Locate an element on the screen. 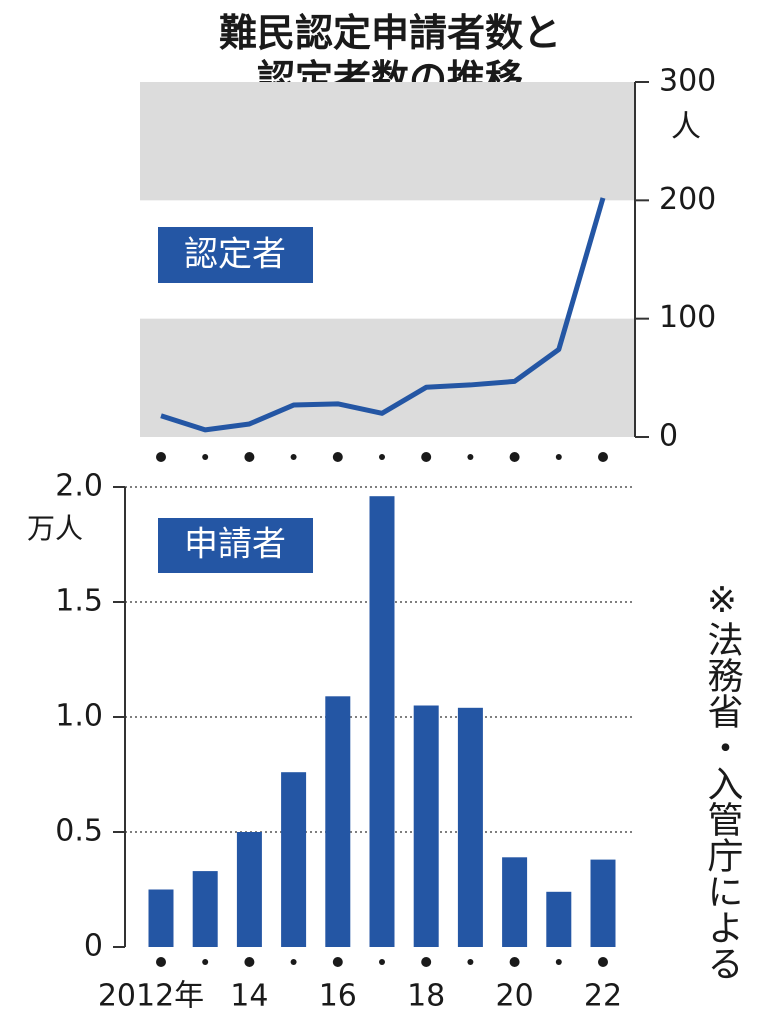 The width and height of the screenshot is (778, 1024). series-label: 申請者 is located at coordinates (235, 545).